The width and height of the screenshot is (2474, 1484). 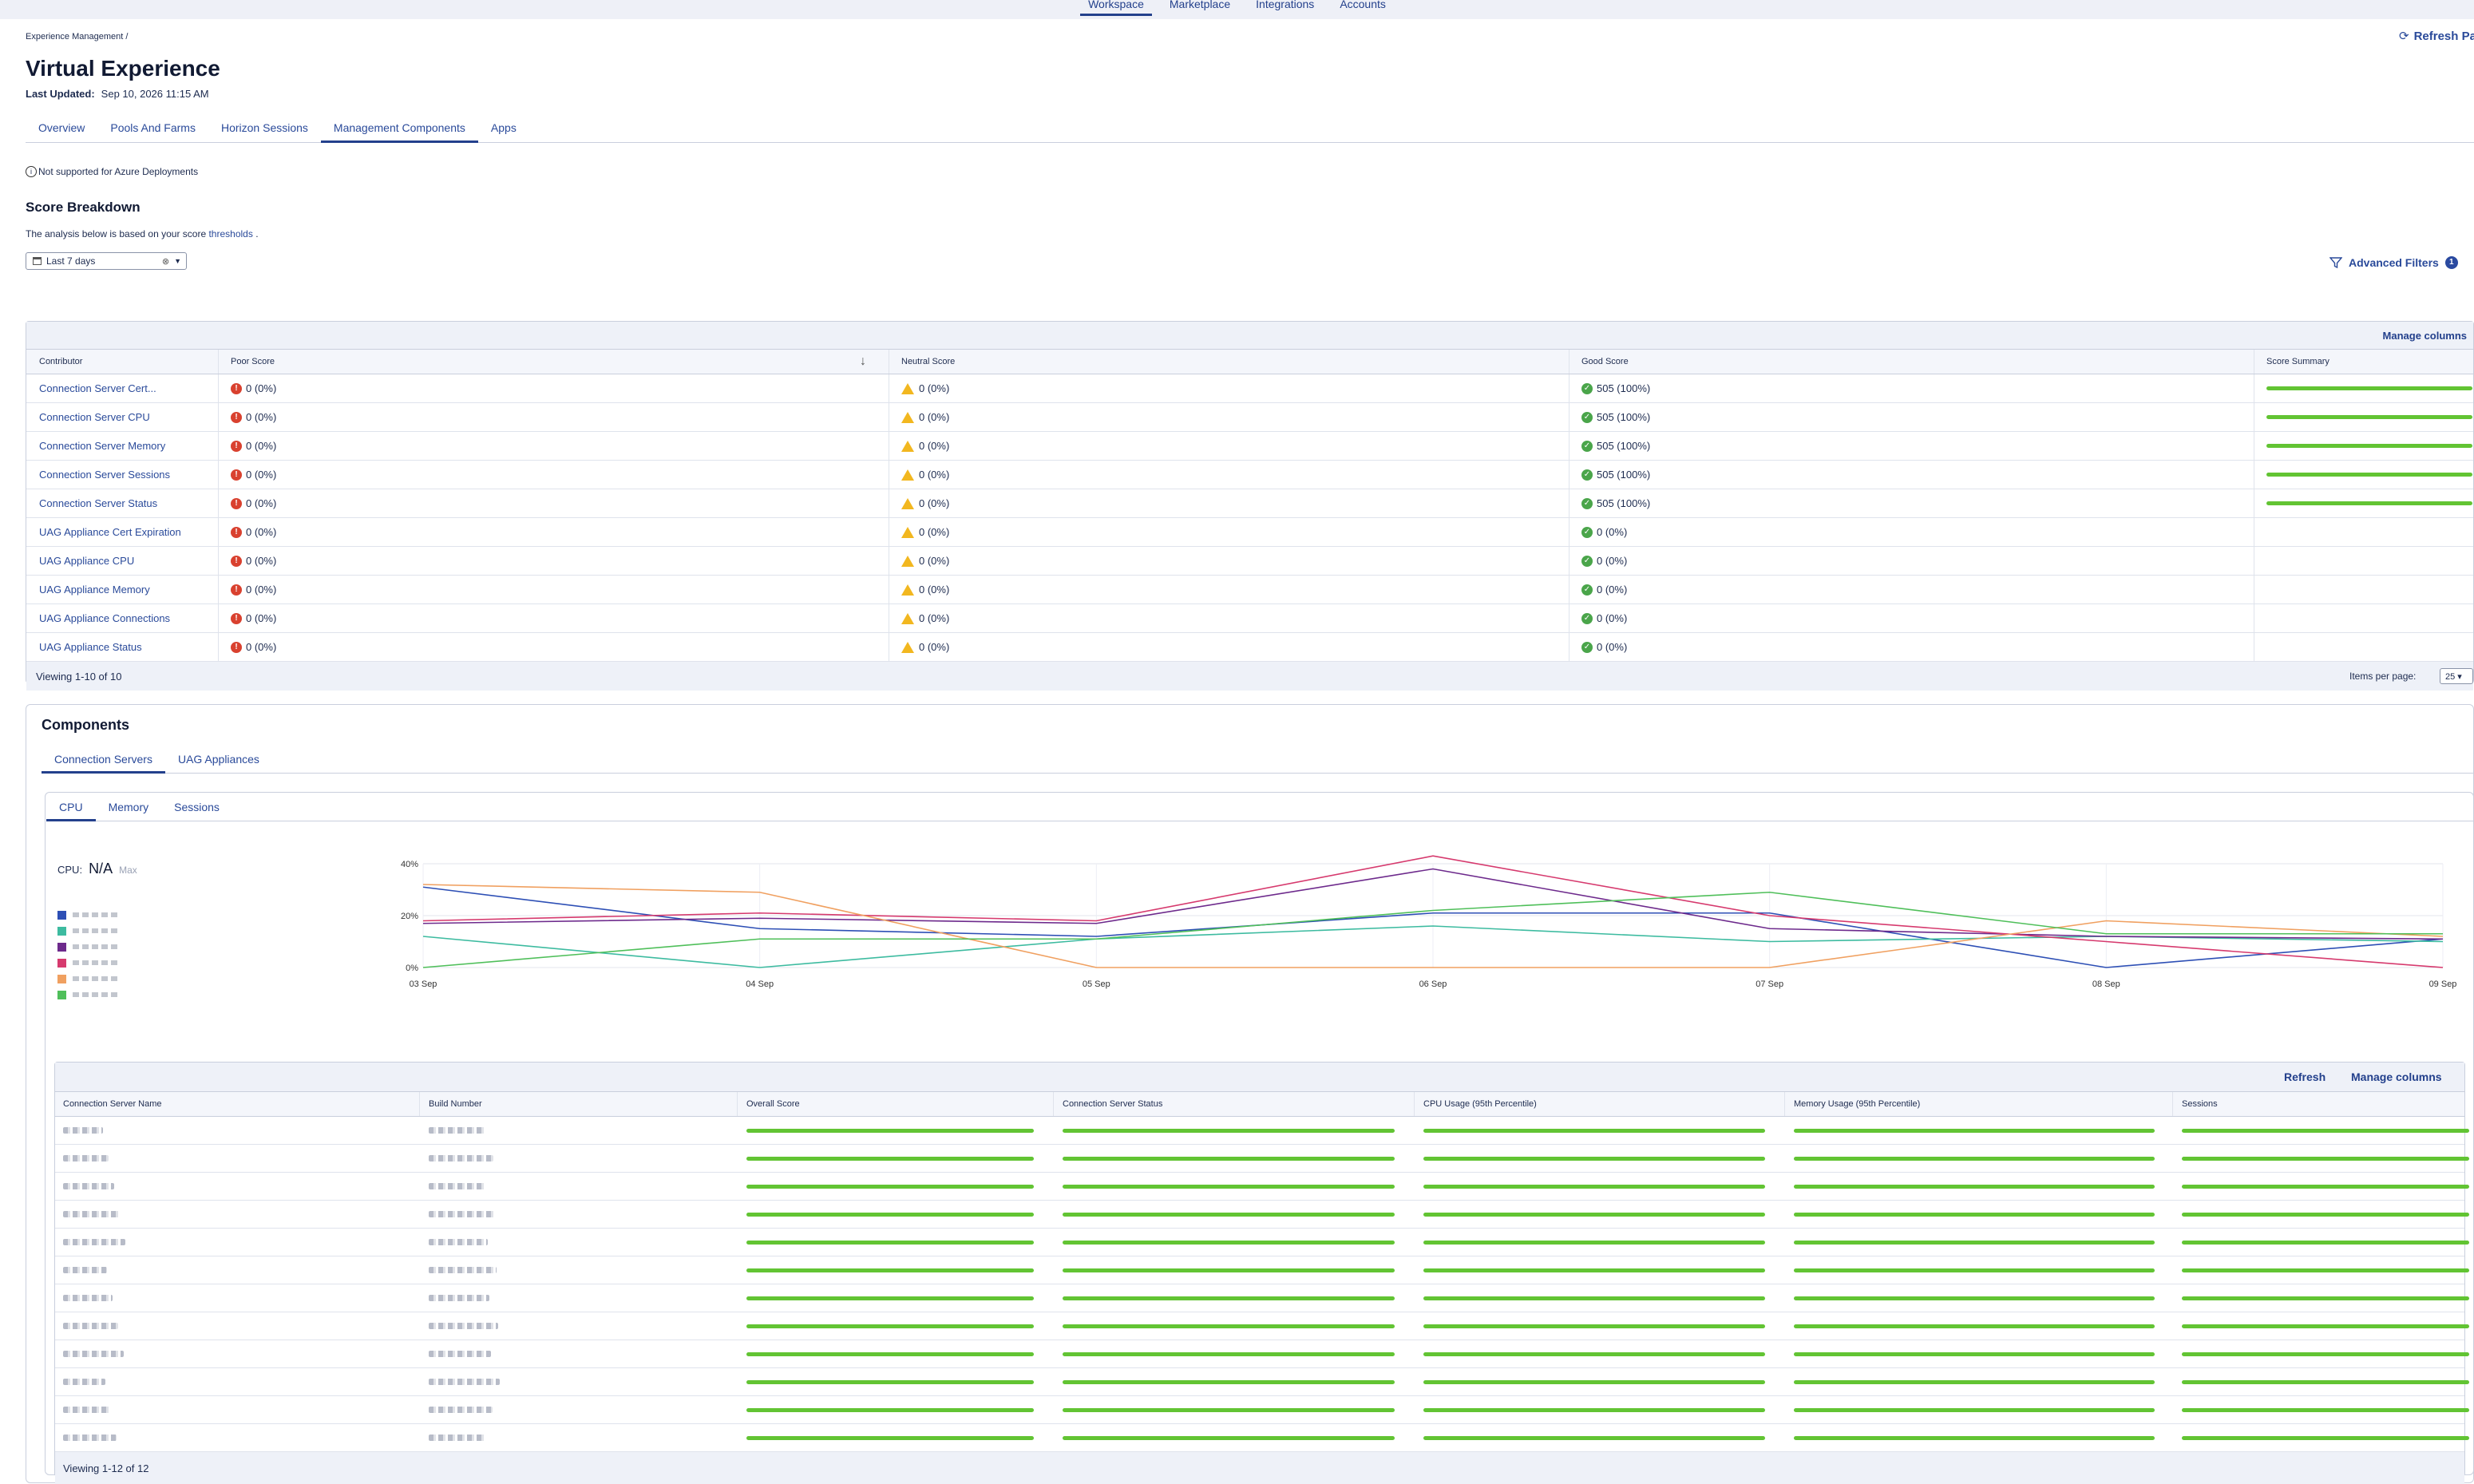 What do you see at coordinates (94, 417) in the screenshot?
I see `contributor-link: Connection Server CPU` at bounding box center [94, 417].